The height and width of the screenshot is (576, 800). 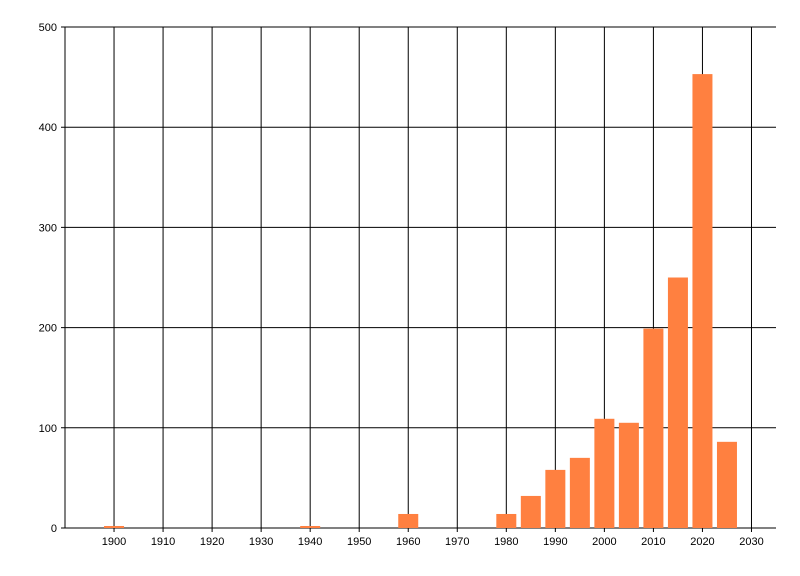 What do you see at coordinates (212, 542) in the screenshot?
I see `x-tick-label: 1920` at bounding box center [212, 542].